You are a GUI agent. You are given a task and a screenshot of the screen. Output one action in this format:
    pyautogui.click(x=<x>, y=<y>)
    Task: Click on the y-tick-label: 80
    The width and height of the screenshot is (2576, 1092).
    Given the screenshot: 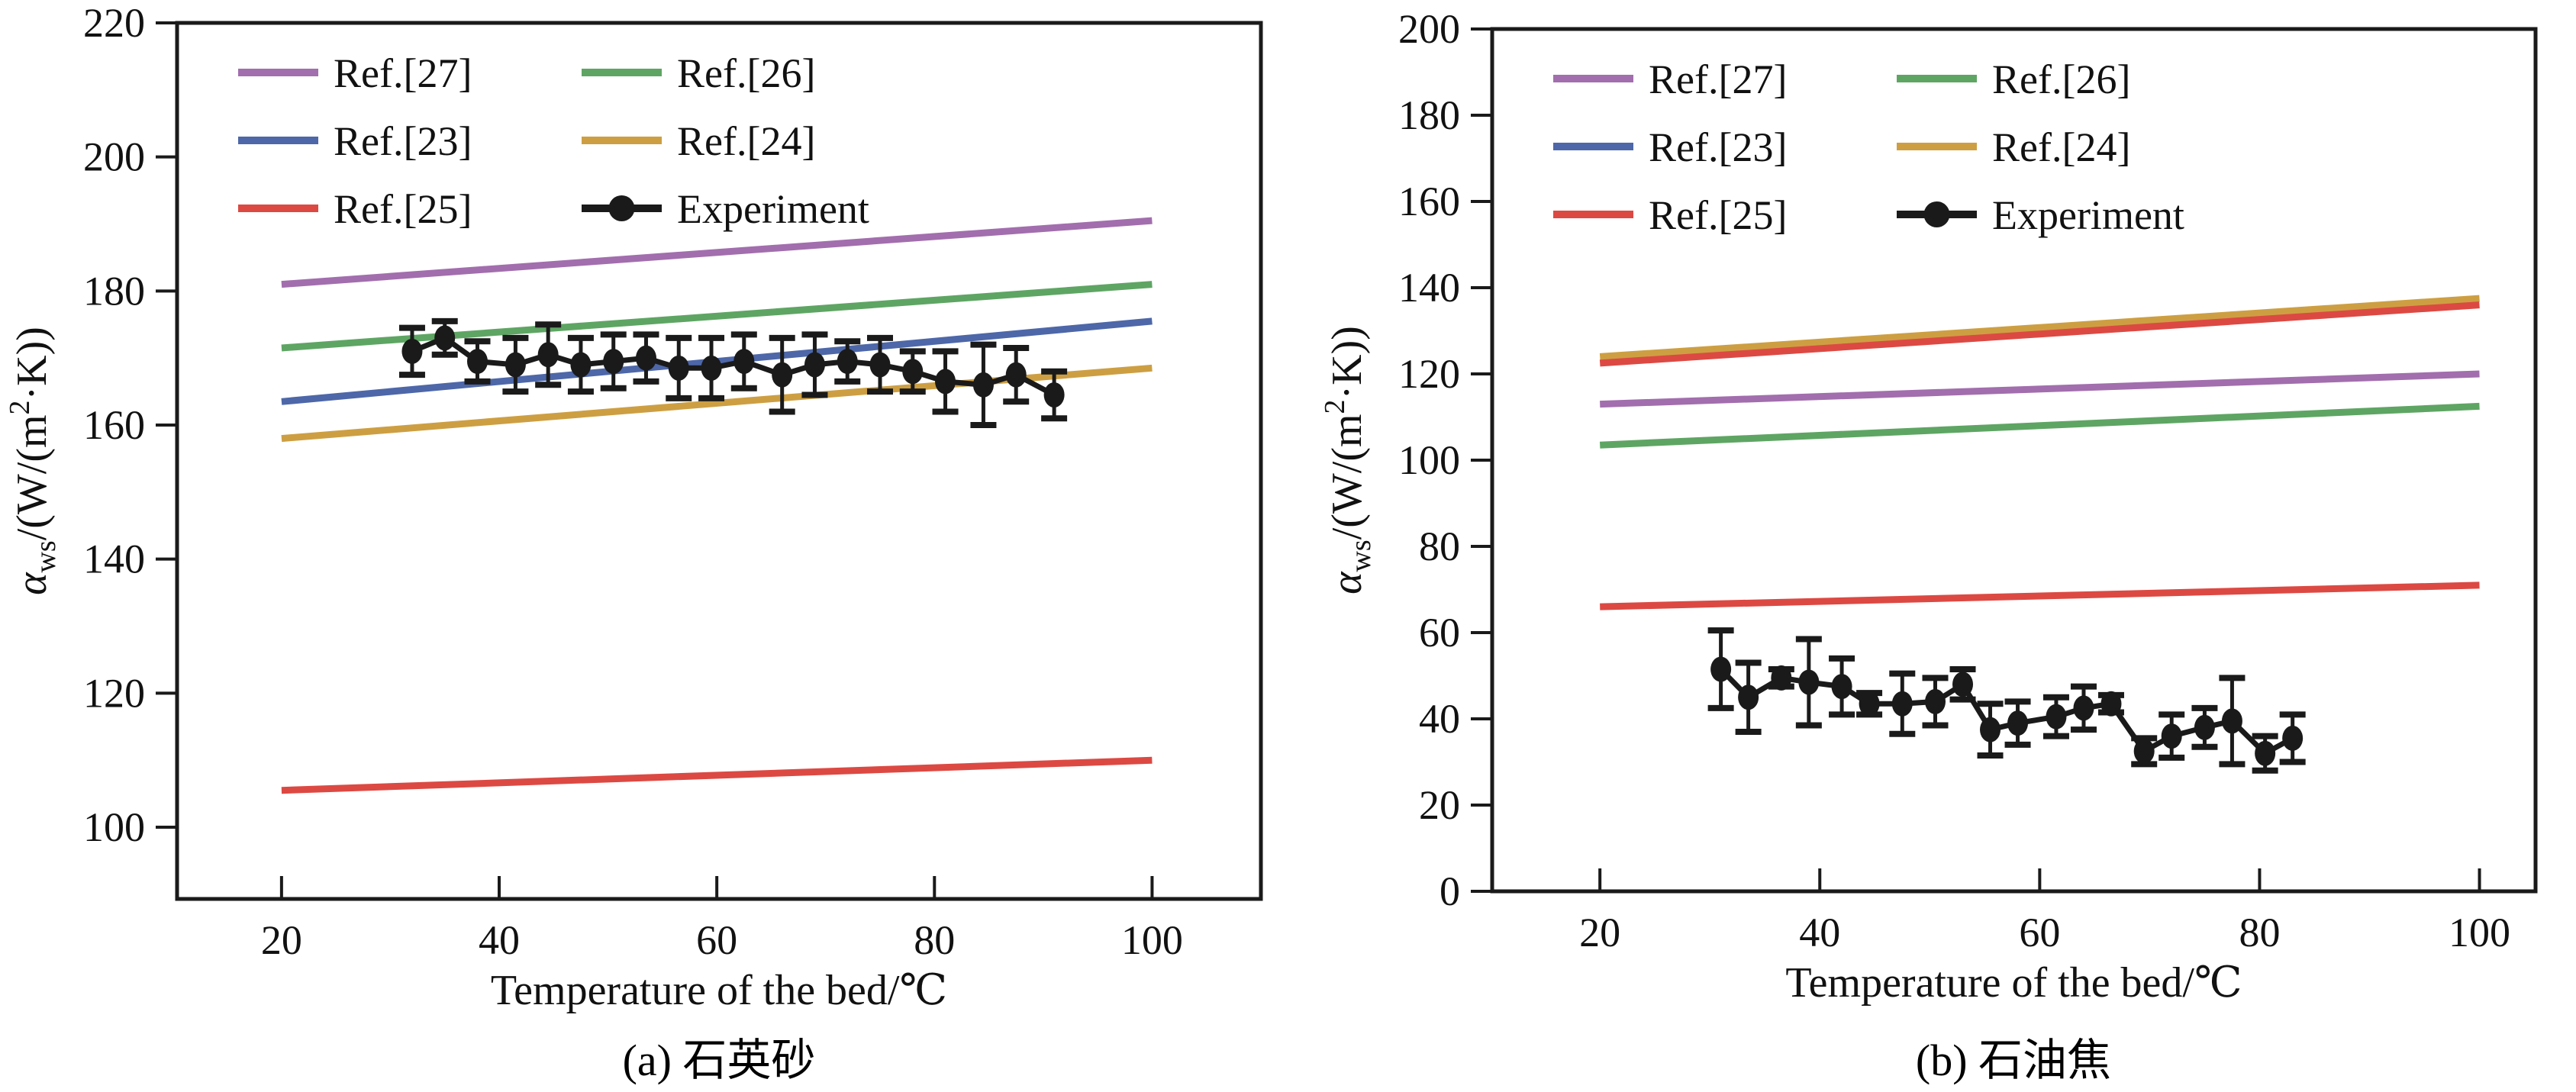 What is the action you would take?
    pyautogui.click(x=1440, y=546)
    